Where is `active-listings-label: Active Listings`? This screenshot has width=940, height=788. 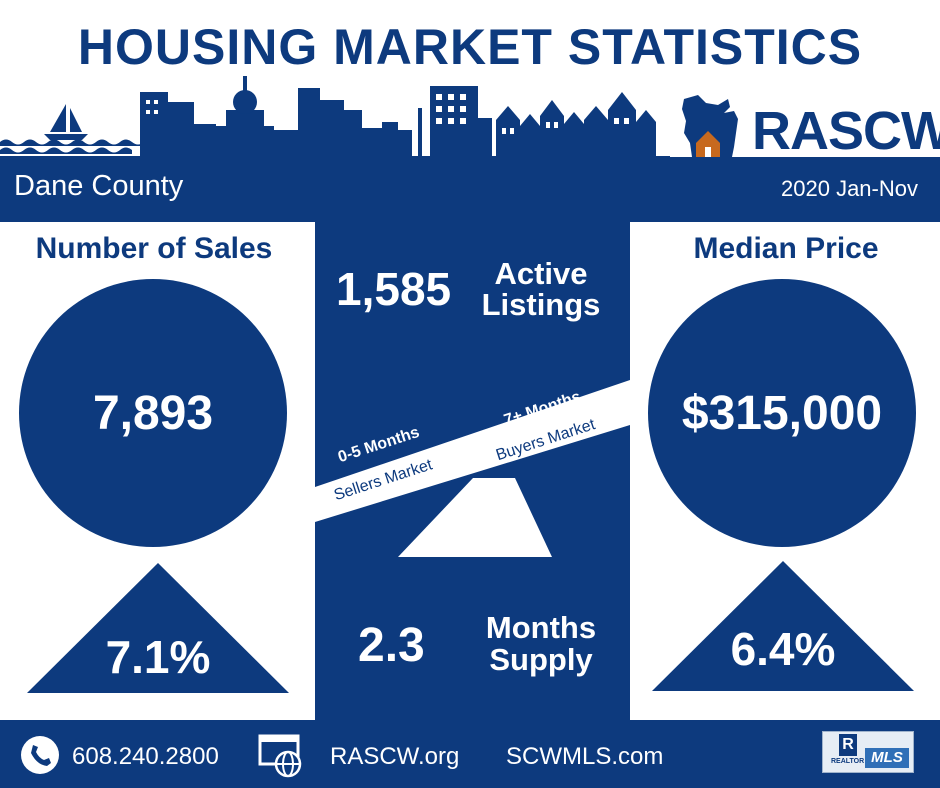
active-listings-label: Active Listings is located at coordinates (541, 289).